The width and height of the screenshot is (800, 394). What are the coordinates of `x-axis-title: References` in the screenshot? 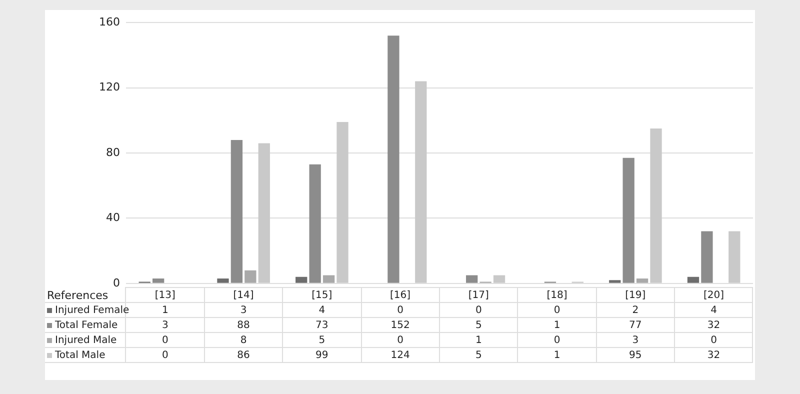 It's located at (78, 295).